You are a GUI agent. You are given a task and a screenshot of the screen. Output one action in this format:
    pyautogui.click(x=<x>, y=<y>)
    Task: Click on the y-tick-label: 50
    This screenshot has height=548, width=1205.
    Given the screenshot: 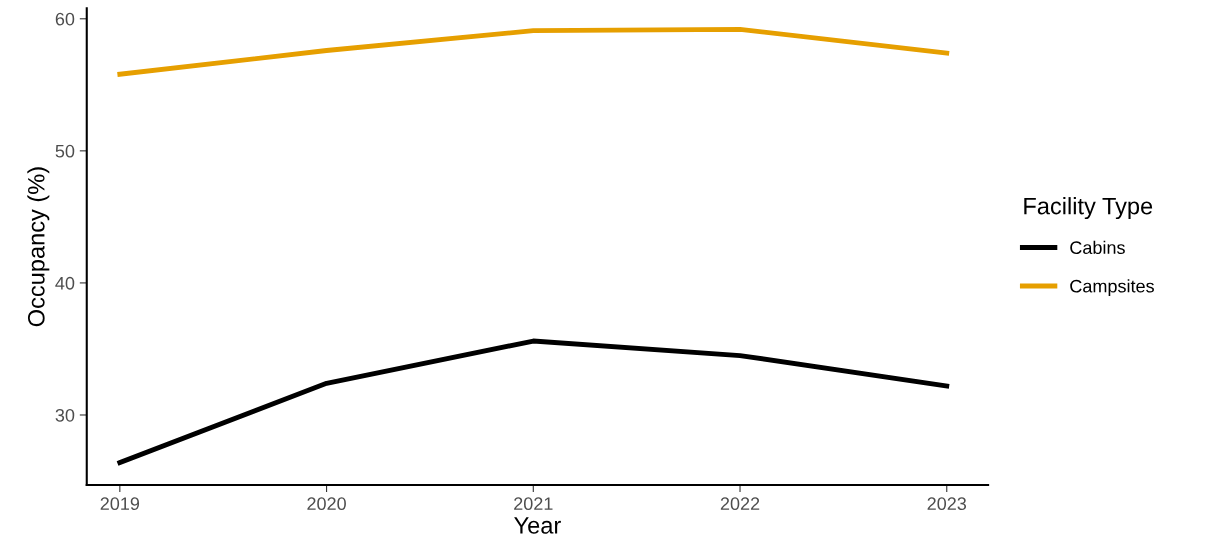 What is the action you would take?
    pyautogui.click(x=65, y=151)
    